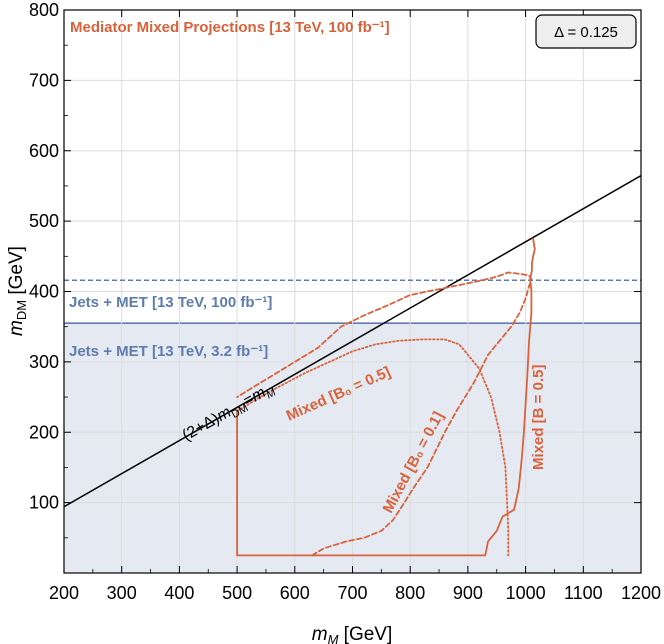 The image size is (664, 644). What do you see at coordinates (352, 593) in the screenshot?
I see `x-tick-label: 700` at bounding box center [352, 593].